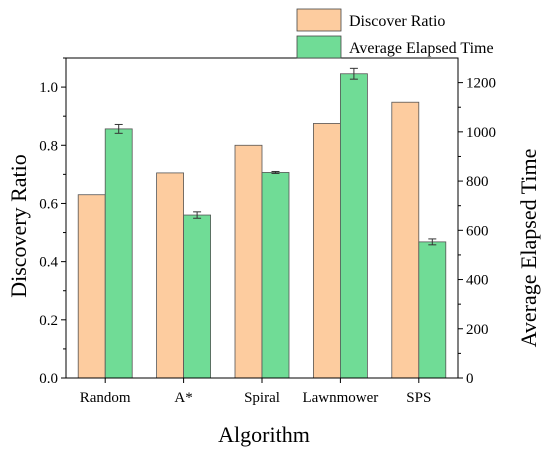 This screenshot has width=550, height=455. Describe the element at coordinates (264, 434) in the screenshot. I see `x-axis-title: Algorithm` at that location.